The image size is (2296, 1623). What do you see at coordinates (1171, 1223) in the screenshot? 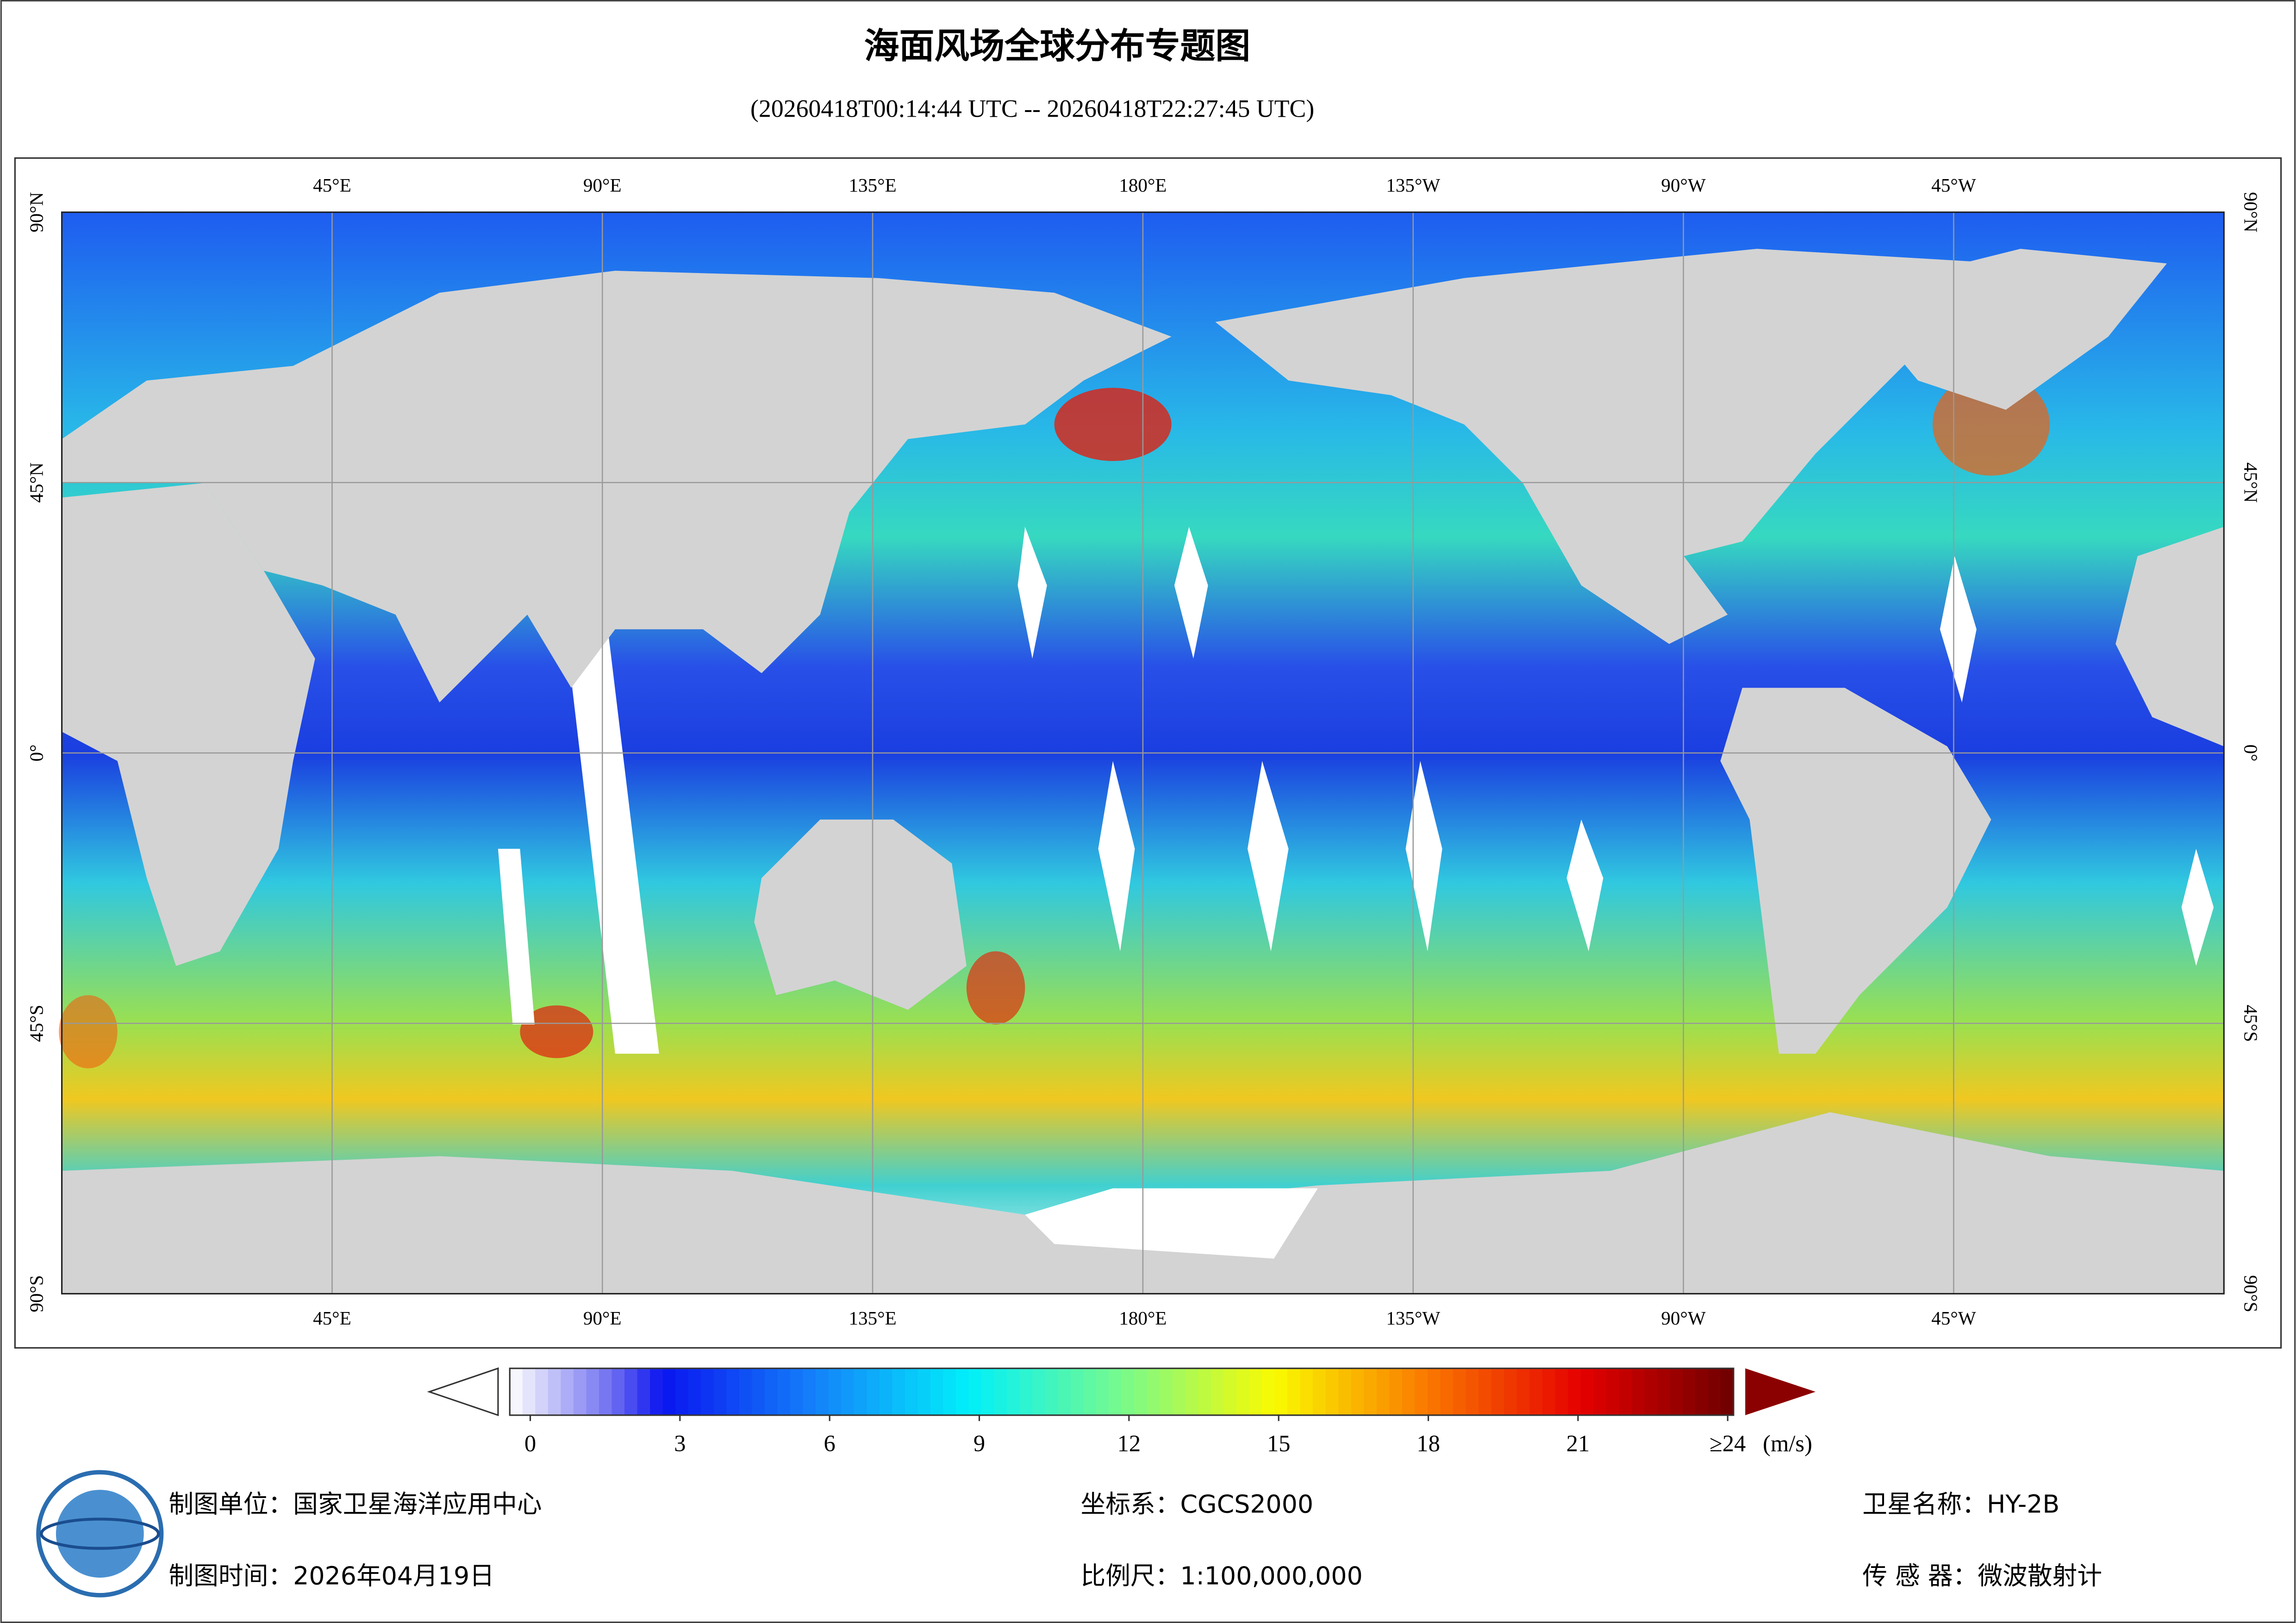
I see `ice-shelf` at bounding box center [1171, 1223].